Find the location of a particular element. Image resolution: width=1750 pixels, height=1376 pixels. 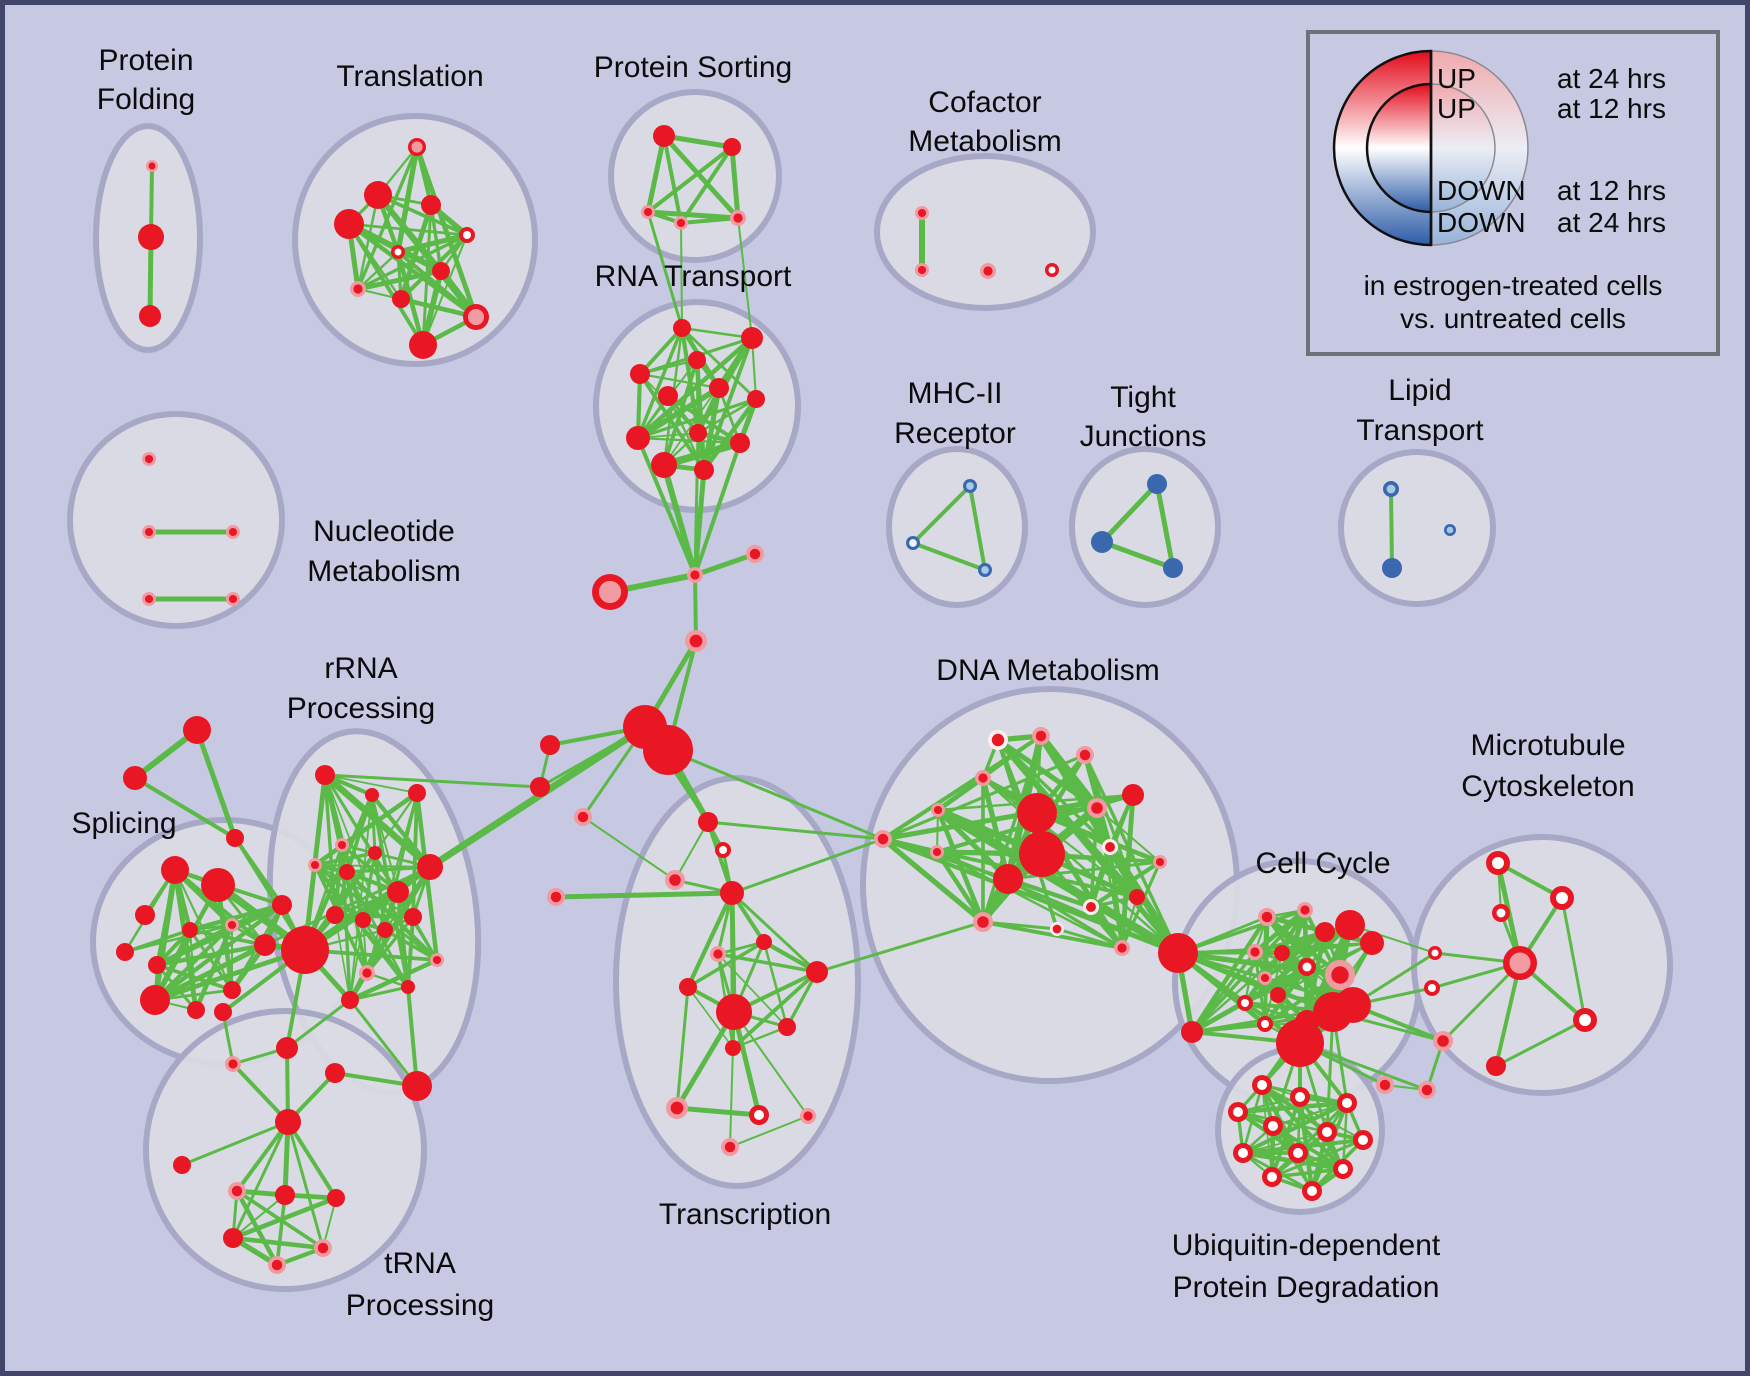

cluster-label-ubiquitin-degradation: Ubiquitin-dependent is located at coordinates (1306, 1245).